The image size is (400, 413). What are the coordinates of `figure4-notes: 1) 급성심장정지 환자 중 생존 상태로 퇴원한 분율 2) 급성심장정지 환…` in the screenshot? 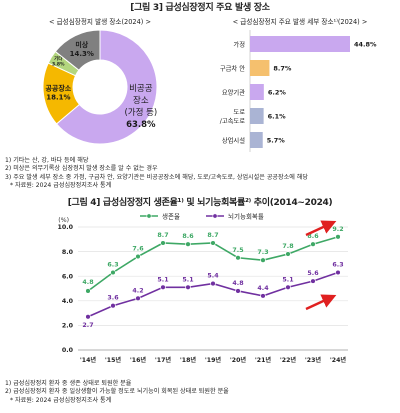 It's located at (117, 392).